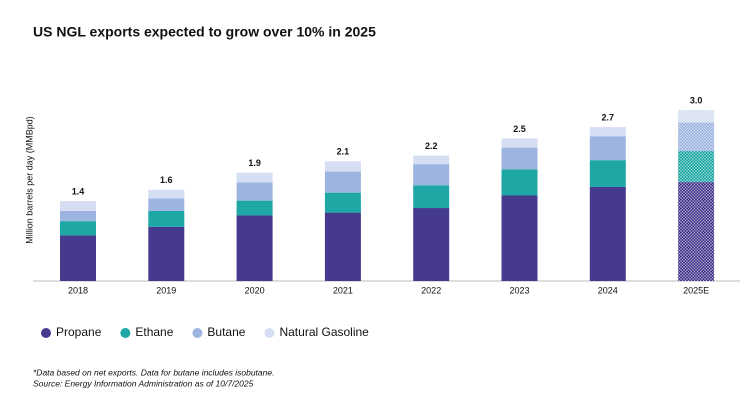 This screenshot has width=750, height=406. What do you see at coordinates (78, 290) in the screenshot?
I see `x-tick-label: 2018` at bounding box center [78, 290].